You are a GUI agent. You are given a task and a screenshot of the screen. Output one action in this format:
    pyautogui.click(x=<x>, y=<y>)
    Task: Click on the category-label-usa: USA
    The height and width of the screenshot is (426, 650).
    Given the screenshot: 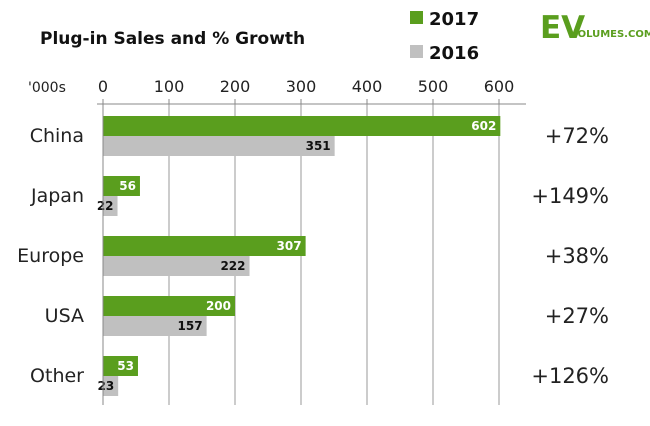 What is the action you would take?
    pyautogui.click(x=64, y=316)
    